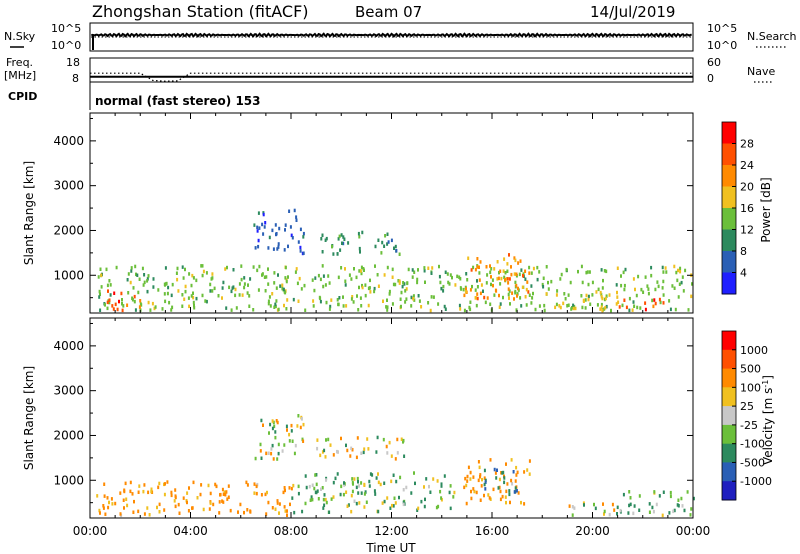 The height and width of the screenshot is (554, 800). What do you see at coordinates (714, 62) in the screenshot?
I see `nave-tick-high: 60` at bounding box center [714, 62].